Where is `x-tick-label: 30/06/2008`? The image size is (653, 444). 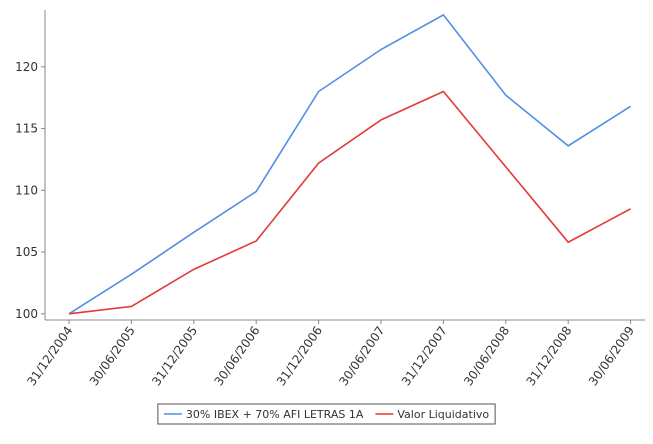
x-tick-label: 30/06/2008 is located at coordinates (486, 356).